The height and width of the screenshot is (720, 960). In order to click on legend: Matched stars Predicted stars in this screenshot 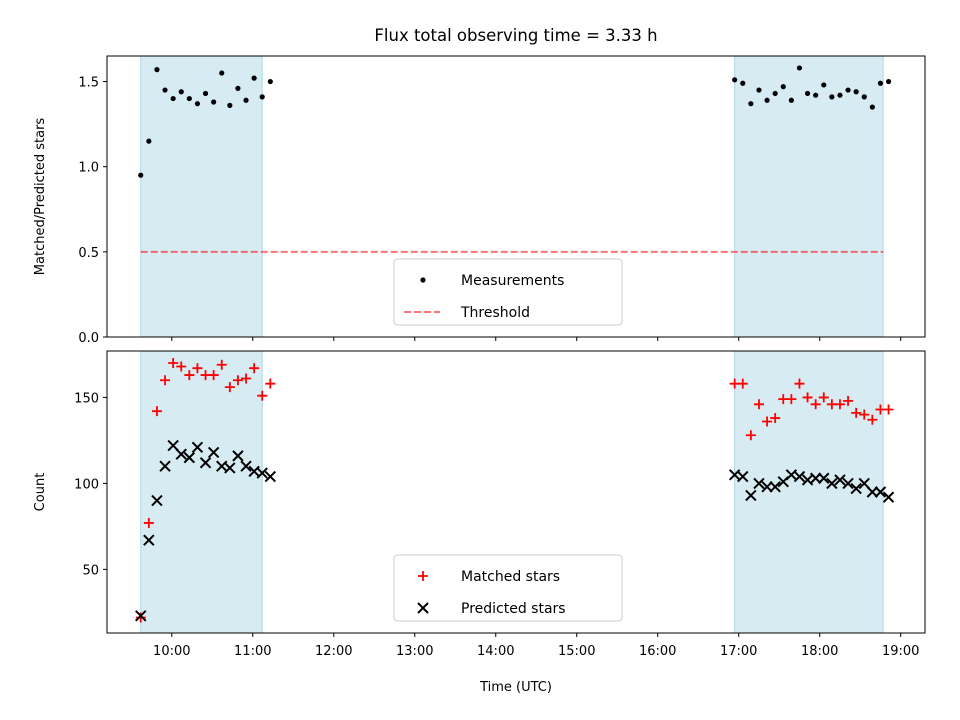, I will do `click(508, 588)`.